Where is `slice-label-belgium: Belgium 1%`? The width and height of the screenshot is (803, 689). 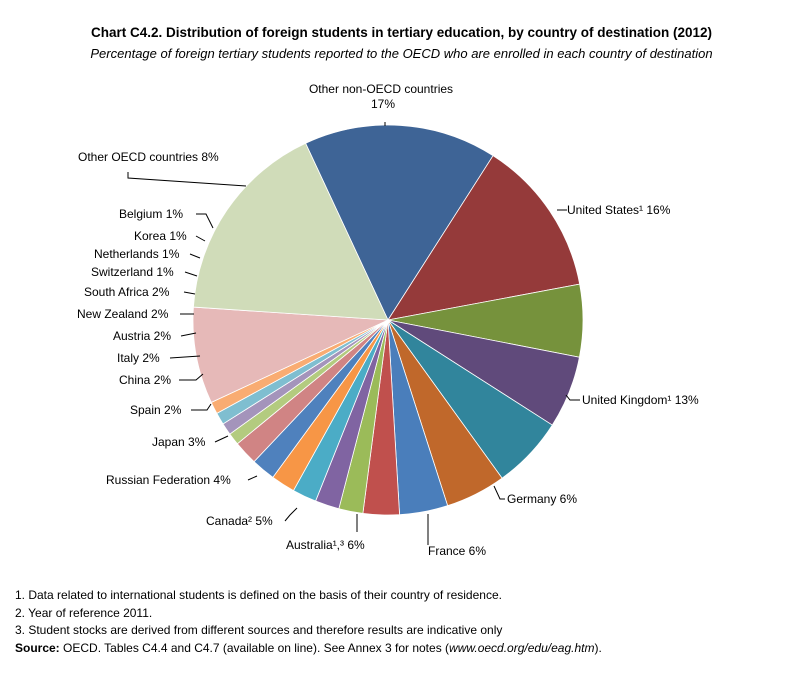 slice-label-belgium: Belgium 1% is located at coordinates (151, 214).